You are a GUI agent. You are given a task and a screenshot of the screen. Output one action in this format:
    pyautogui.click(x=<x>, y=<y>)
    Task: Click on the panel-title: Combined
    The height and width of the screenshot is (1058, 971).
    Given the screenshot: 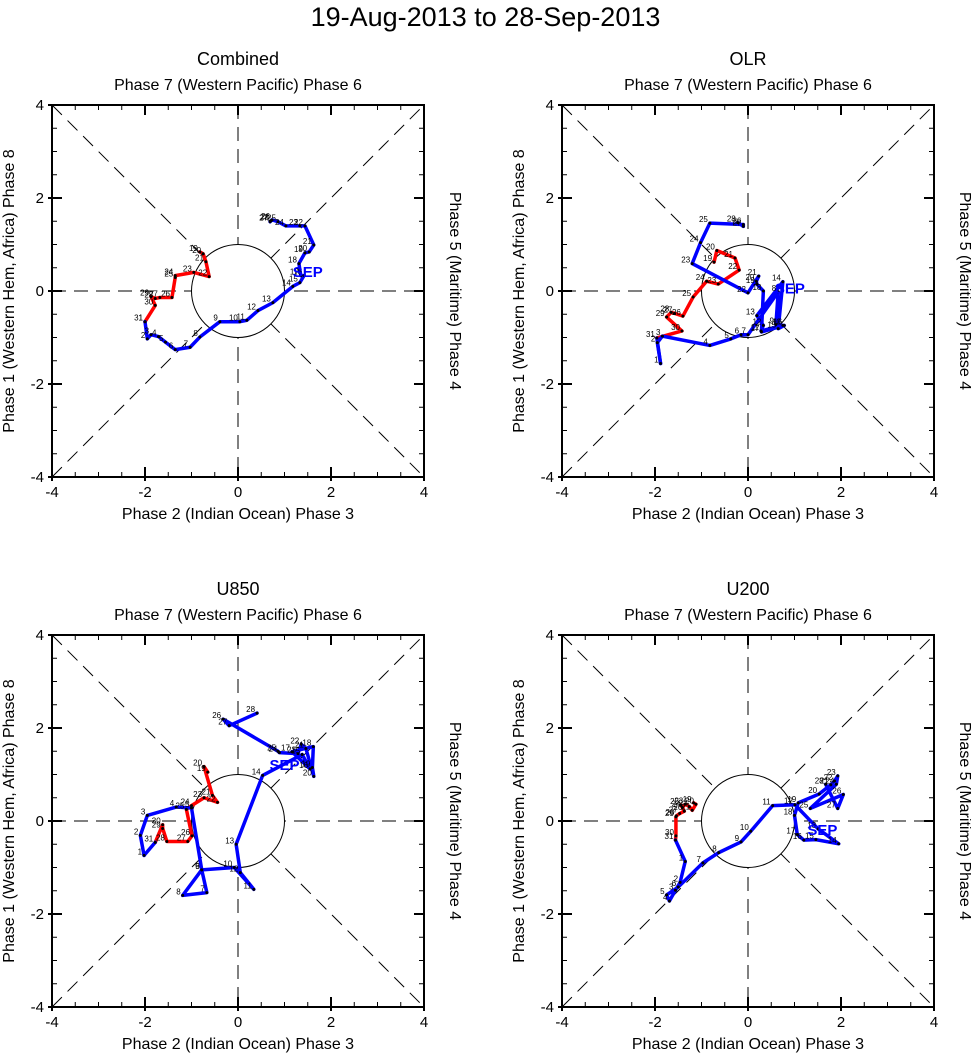 What is the action you would take?
    pyautogui.click(x=238, y=59)
    